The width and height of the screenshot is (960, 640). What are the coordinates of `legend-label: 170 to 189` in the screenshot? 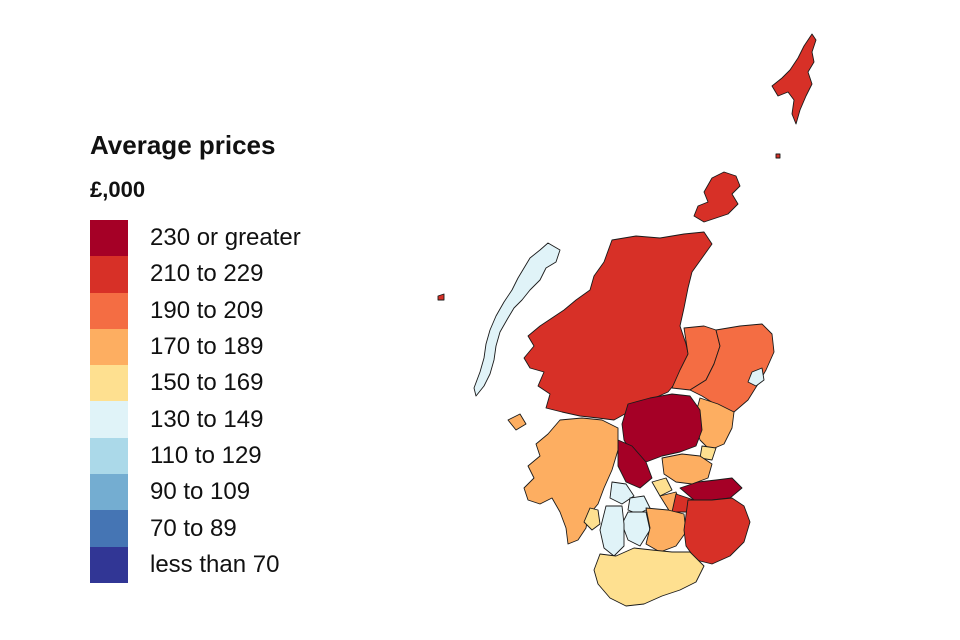 It's located at (207, 347).